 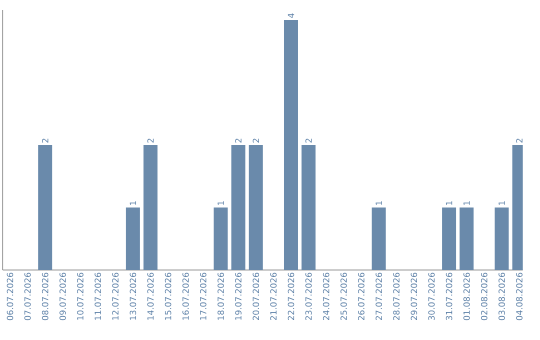 I want to click on data-label: 4, so click(x=291, y=15).